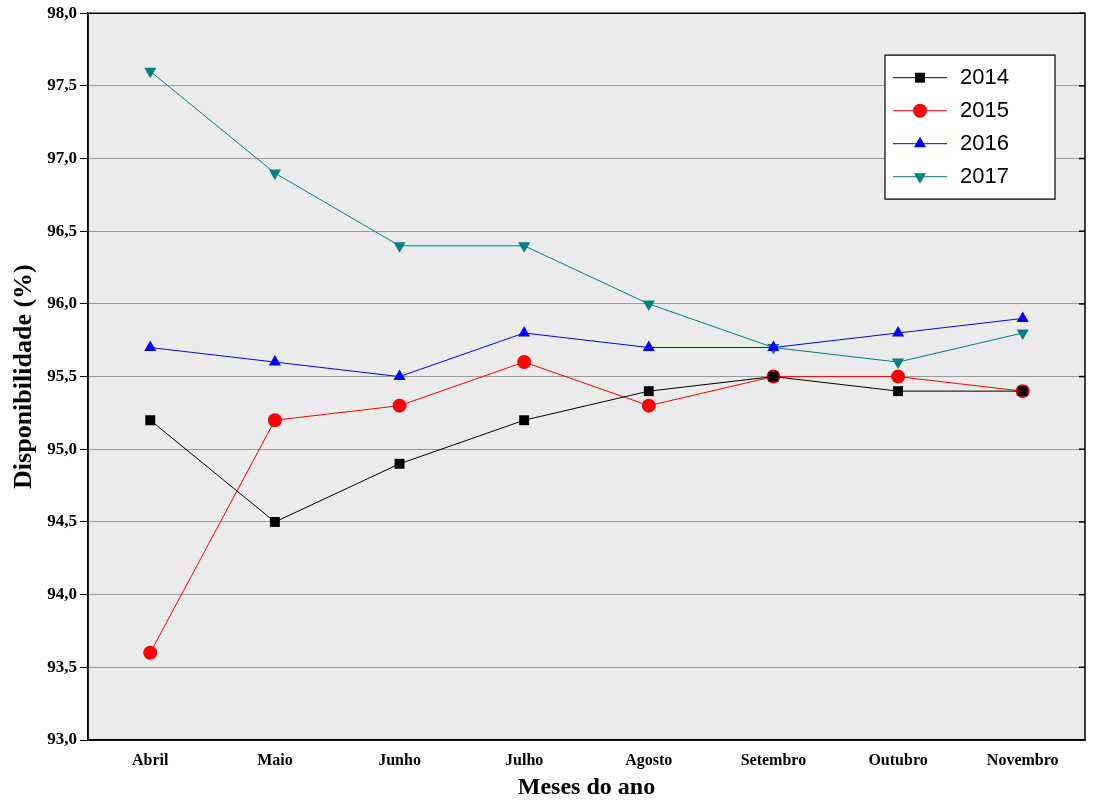 The image size is (1105, 807). I want to click on y-tick-label: 93,0, so click(62, 739).